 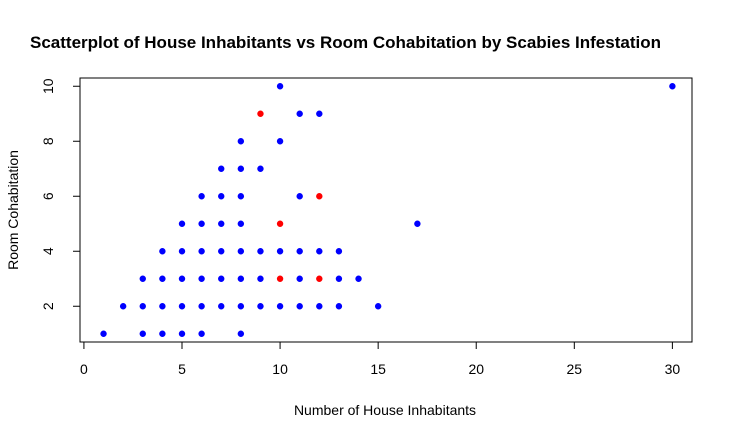 I want to click on y-tick-label: 10, so click(x=48, y=86).